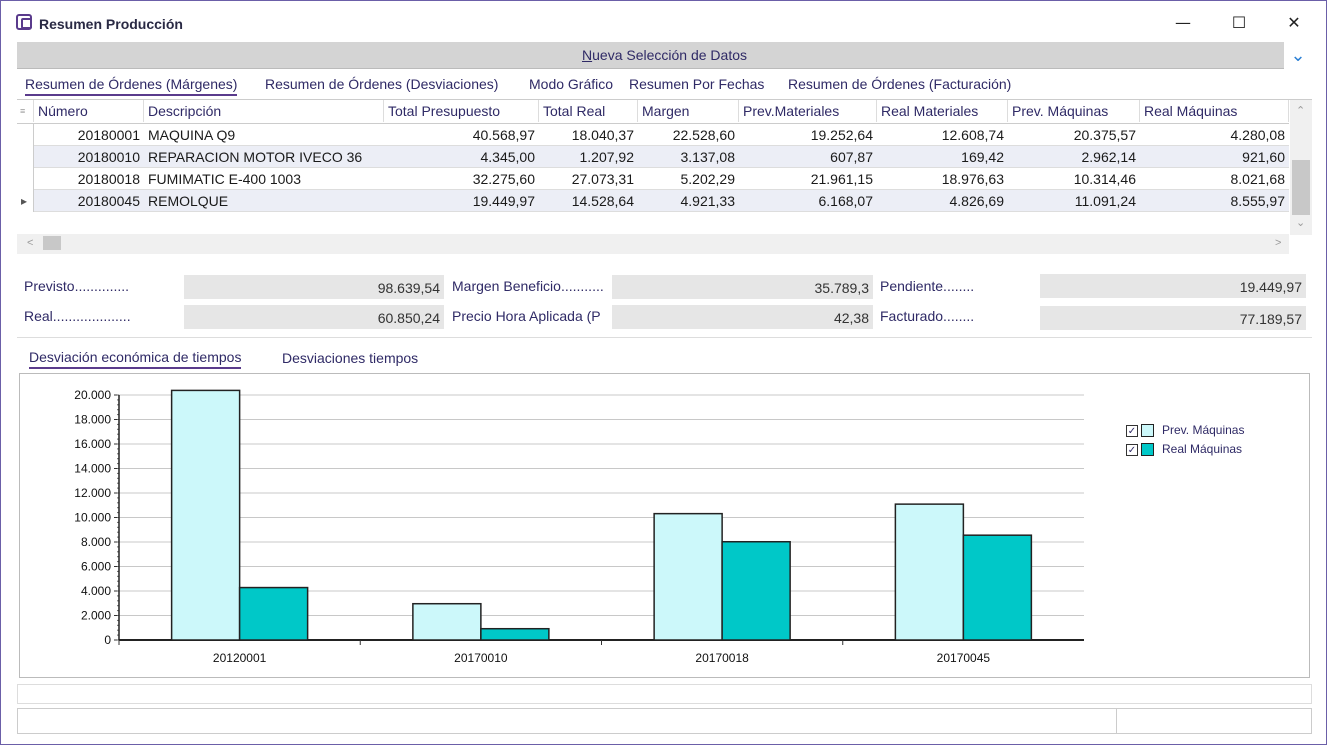 The width and height of the screenshot is (1327, 745). Describe the element at coordinates (96, 616) in the screenshot. I see `y-tick-label: 2.000` at that location.